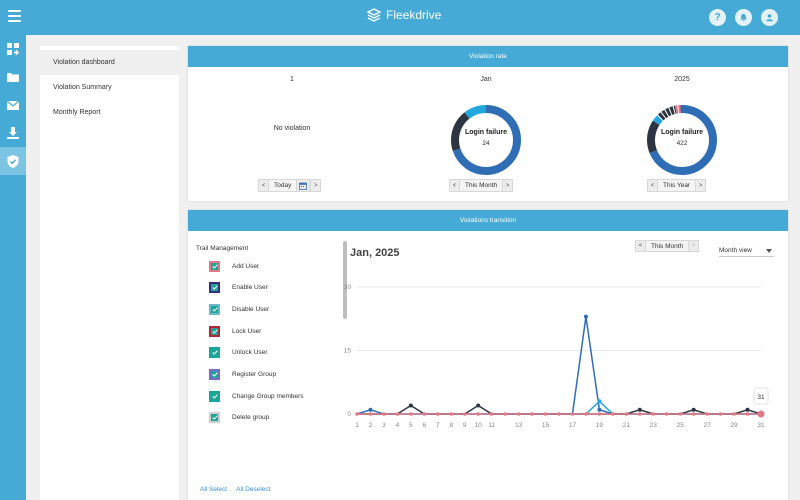 This screenshot has height=500, width=800. I want to click on x-tick-label: 13, so click(519, 425).